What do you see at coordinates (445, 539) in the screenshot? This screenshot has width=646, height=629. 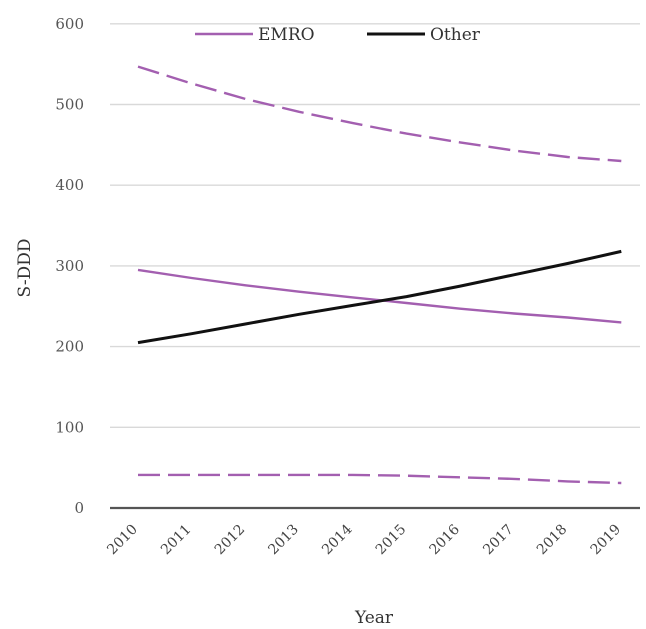 I see `x-tick-label: 2016` at bounding box center [445, 539].